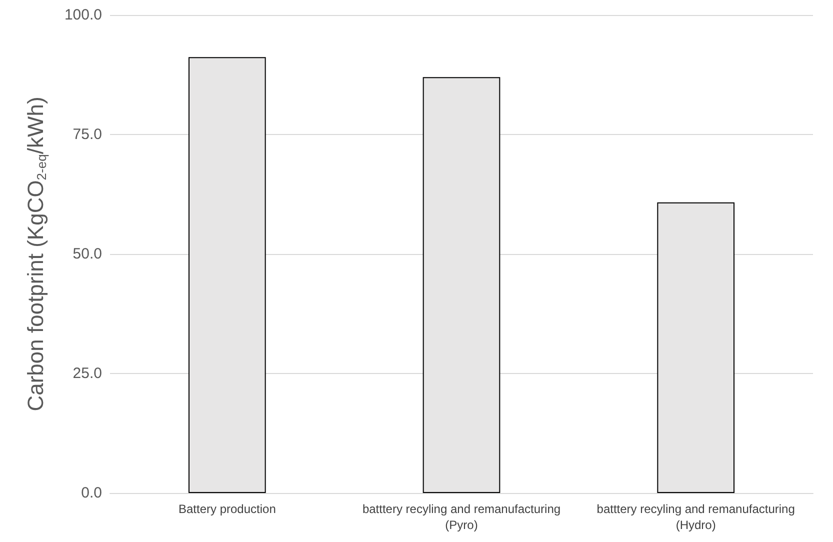  Describe the element at coordinates (87, 373) in the screenshot. I see `y-tick-label: 25.0` at that location.